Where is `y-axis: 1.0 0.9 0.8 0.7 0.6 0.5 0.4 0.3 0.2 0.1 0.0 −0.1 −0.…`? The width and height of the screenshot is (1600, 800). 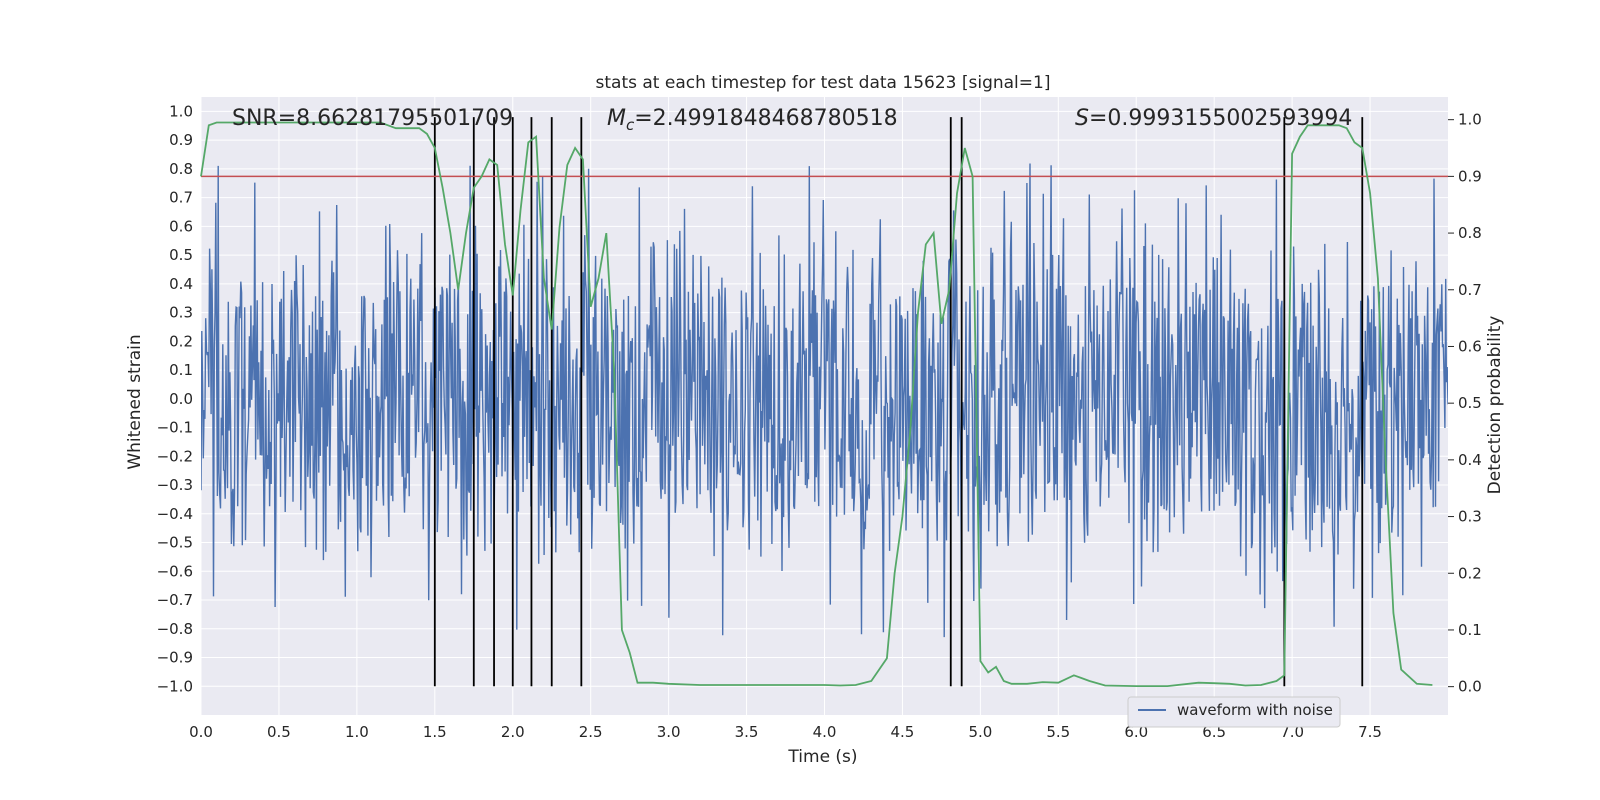
y-axis: 1.0 0.9 0.8 0.7 0.6 0.5 0.4 0.3 0.2 0.1 0.0 −0.1 −0.… is located at coordinates (175, 398).